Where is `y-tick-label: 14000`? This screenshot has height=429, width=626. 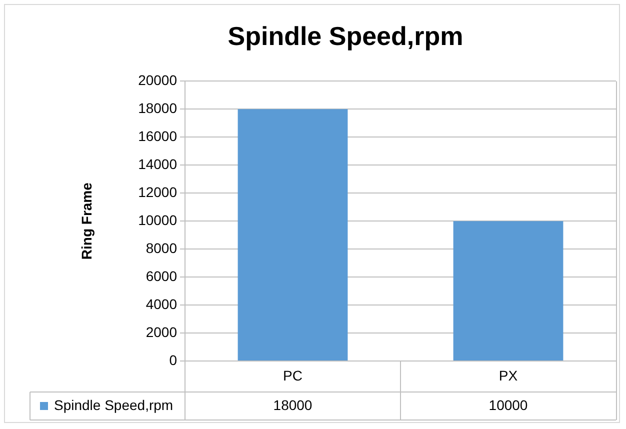
y-tick-label: 14000 is located at coordinates (158, 164).